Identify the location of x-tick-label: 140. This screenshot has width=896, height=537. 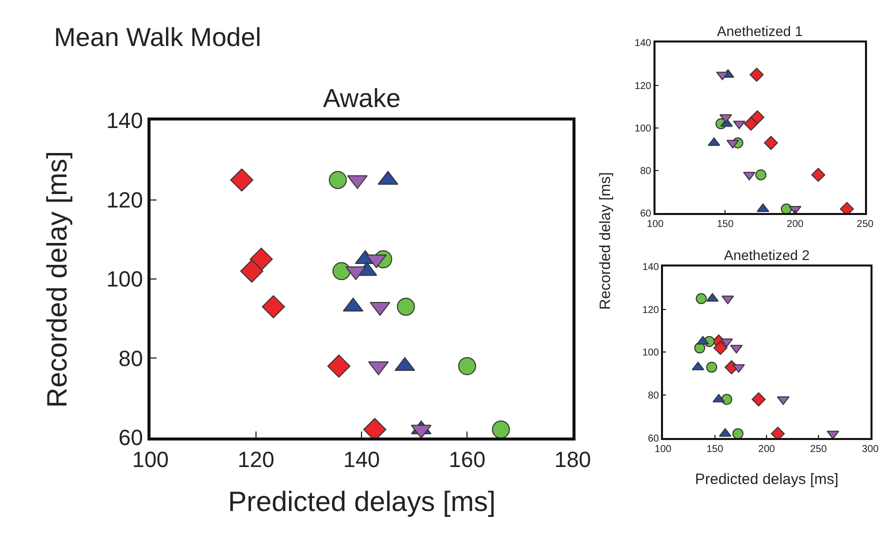
(361, 459).